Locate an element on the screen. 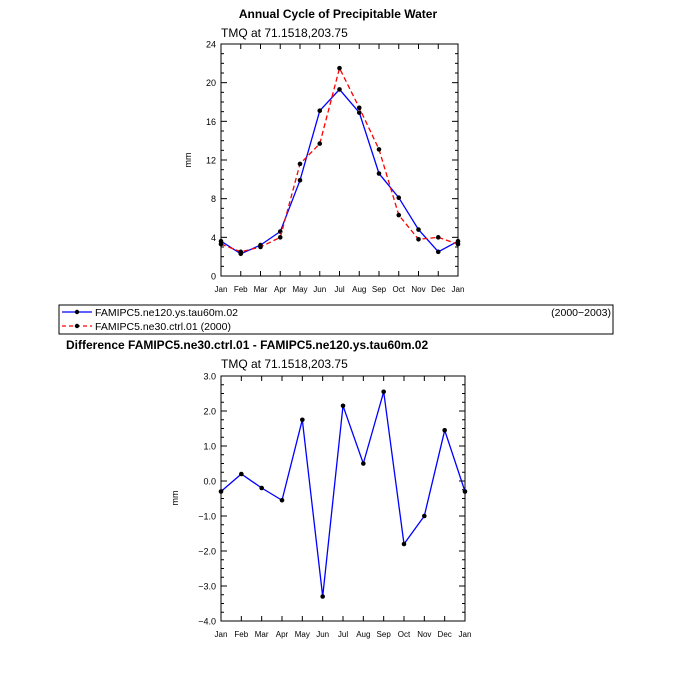  chart1-series-group is located at coordinates (339, 161).